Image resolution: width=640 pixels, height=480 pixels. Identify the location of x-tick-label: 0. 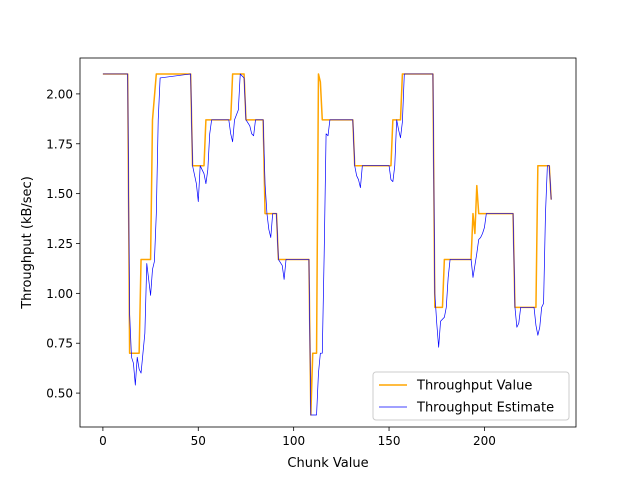
(103, 441).